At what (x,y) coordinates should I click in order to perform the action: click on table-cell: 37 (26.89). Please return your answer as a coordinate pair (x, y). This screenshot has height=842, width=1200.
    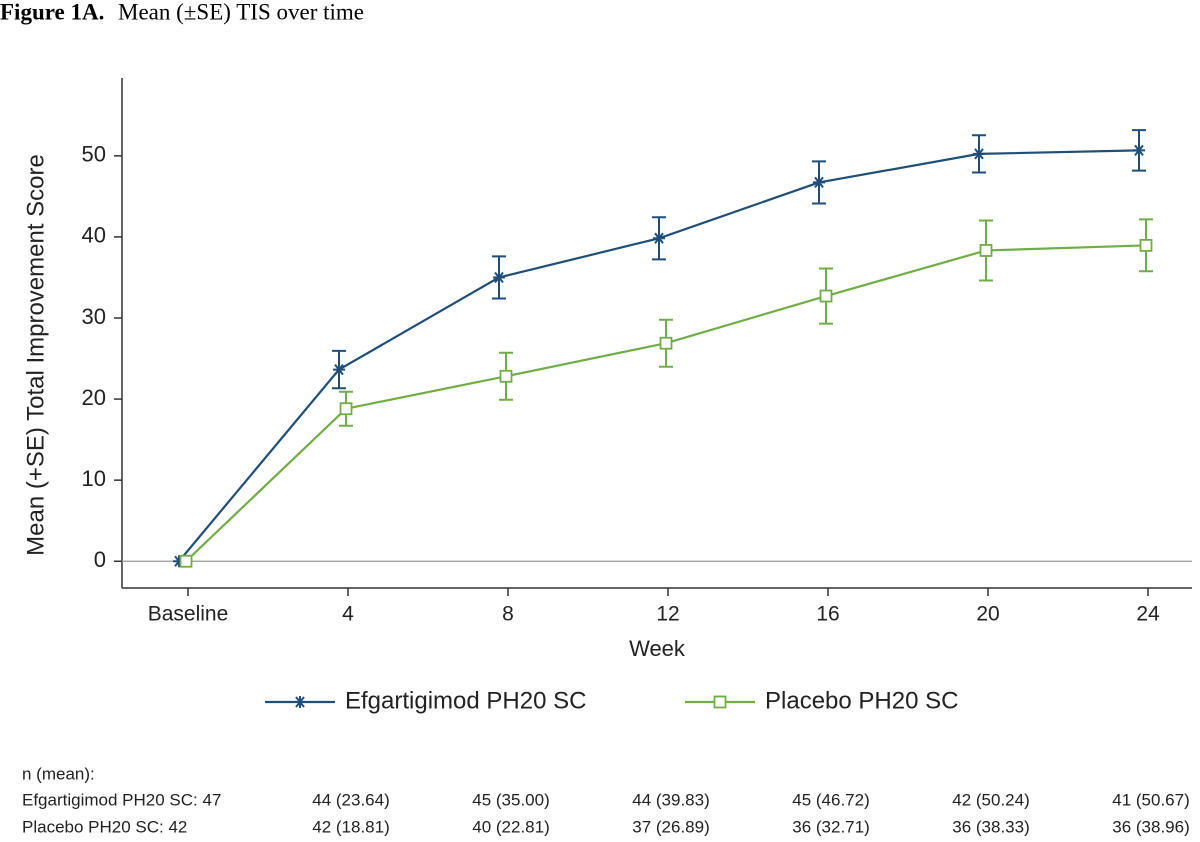
    Looking at the image, I should click on (671, 826).